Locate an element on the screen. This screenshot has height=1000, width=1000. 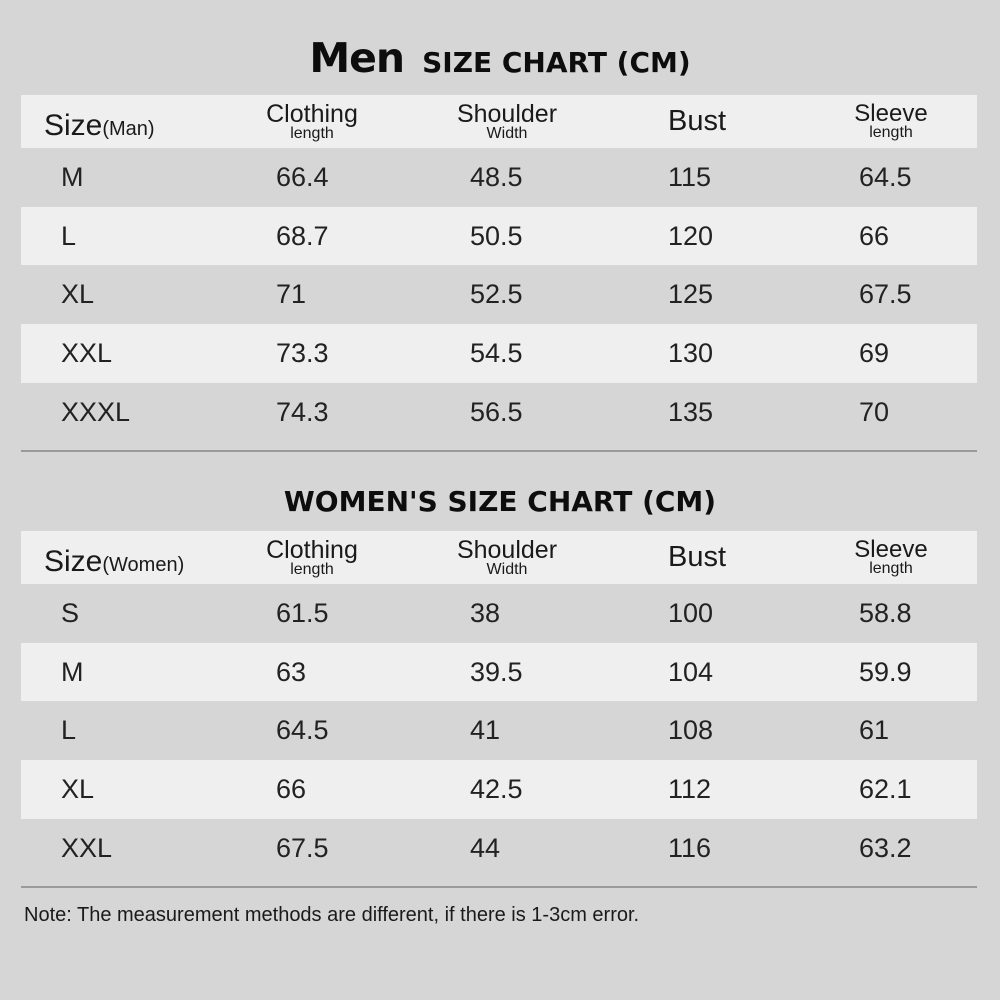
sleeve-length-cell: 69 is located at coordinates (874, 352).